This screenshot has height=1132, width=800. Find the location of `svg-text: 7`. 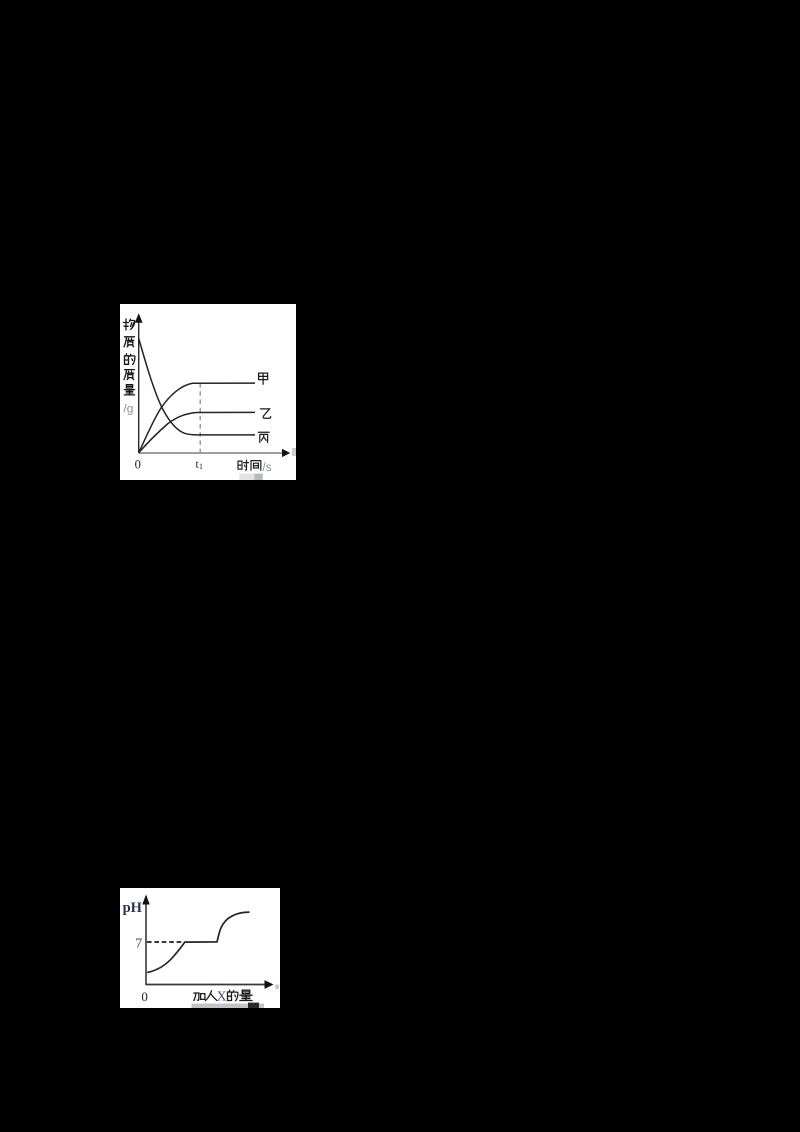

svg-text: 7 is located at coordinates (138, 944).